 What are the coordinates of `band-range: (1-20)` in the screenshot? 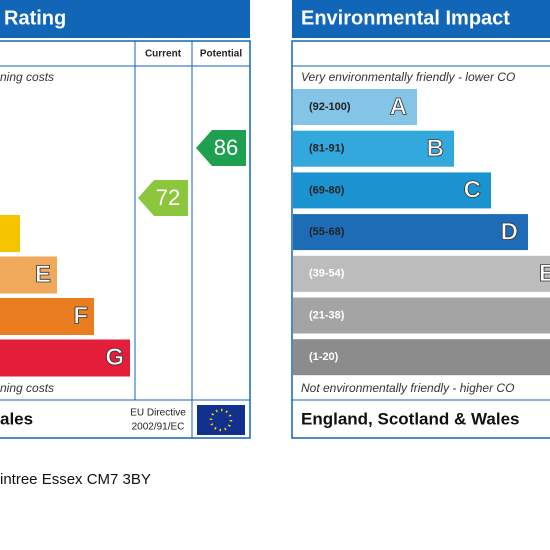 It's located at (324, 357).